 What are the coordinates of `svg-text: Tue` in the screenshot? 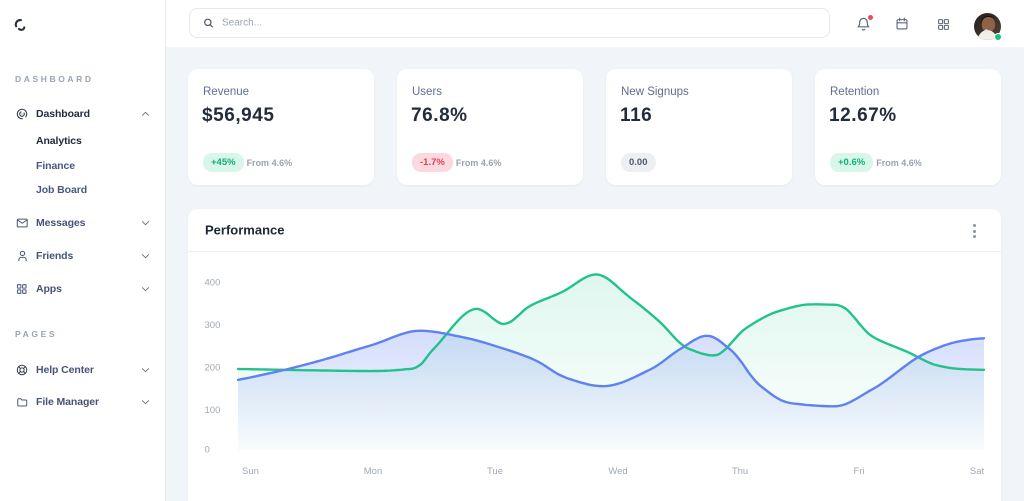 It's located at (495, 471).